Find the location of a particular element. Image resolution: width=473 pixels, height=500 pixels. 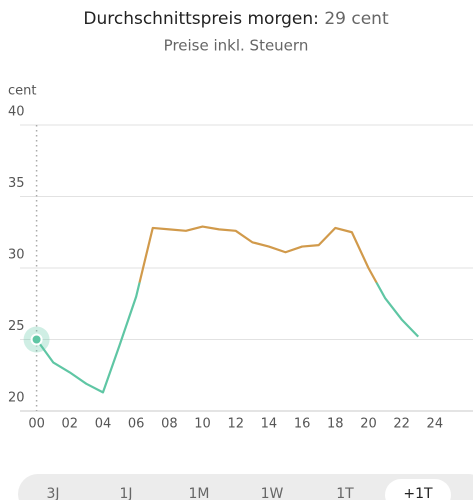

y-tick-label: 20 is located at coordinates (16, 398).